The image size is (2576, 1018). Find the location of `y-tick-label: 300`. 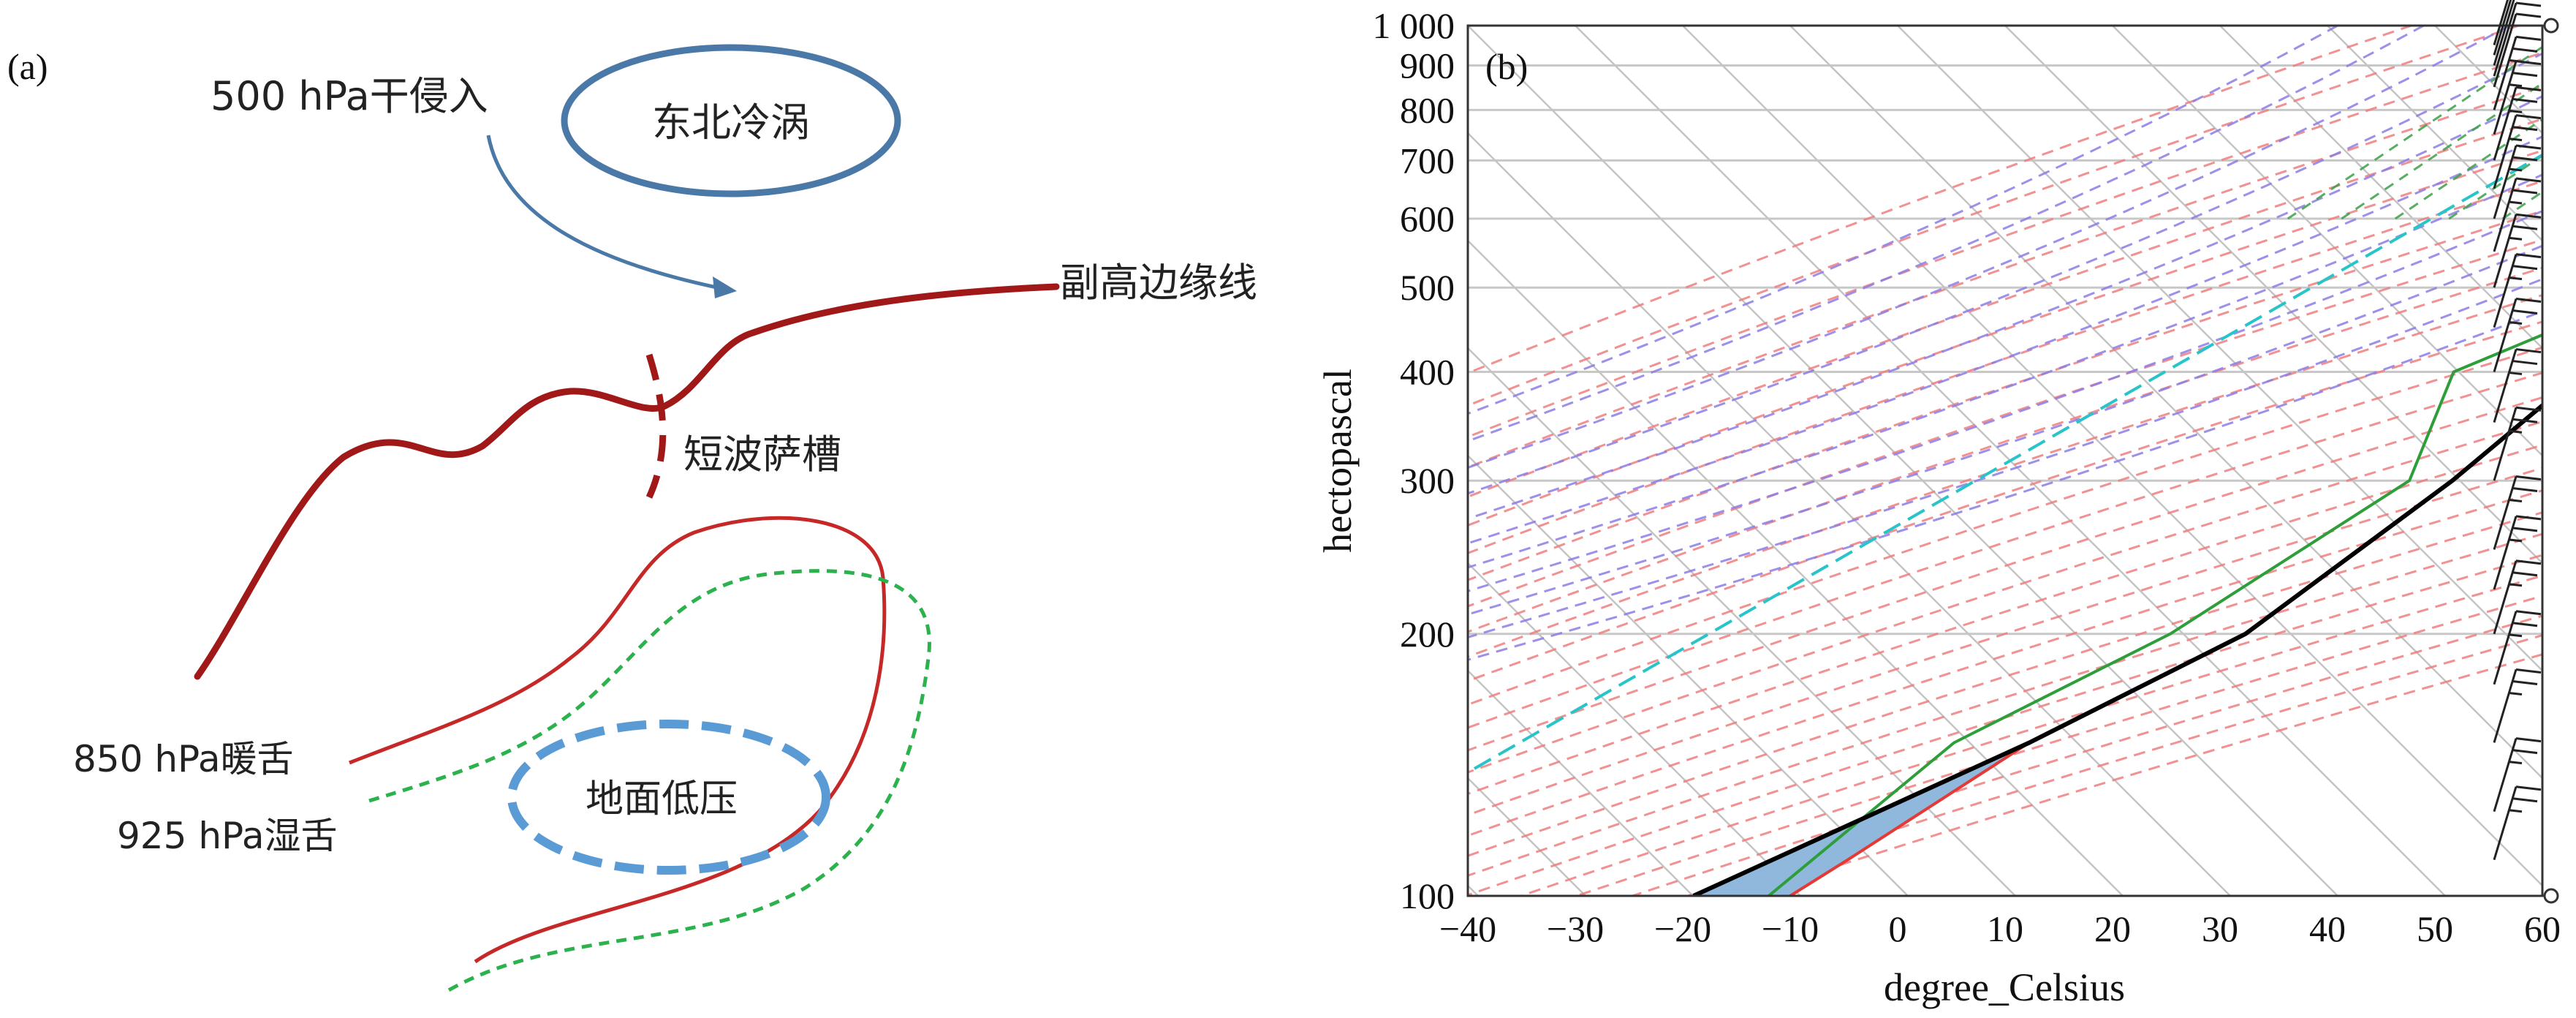

y-tick-label: 300 is located at coordinates (1427, 480).